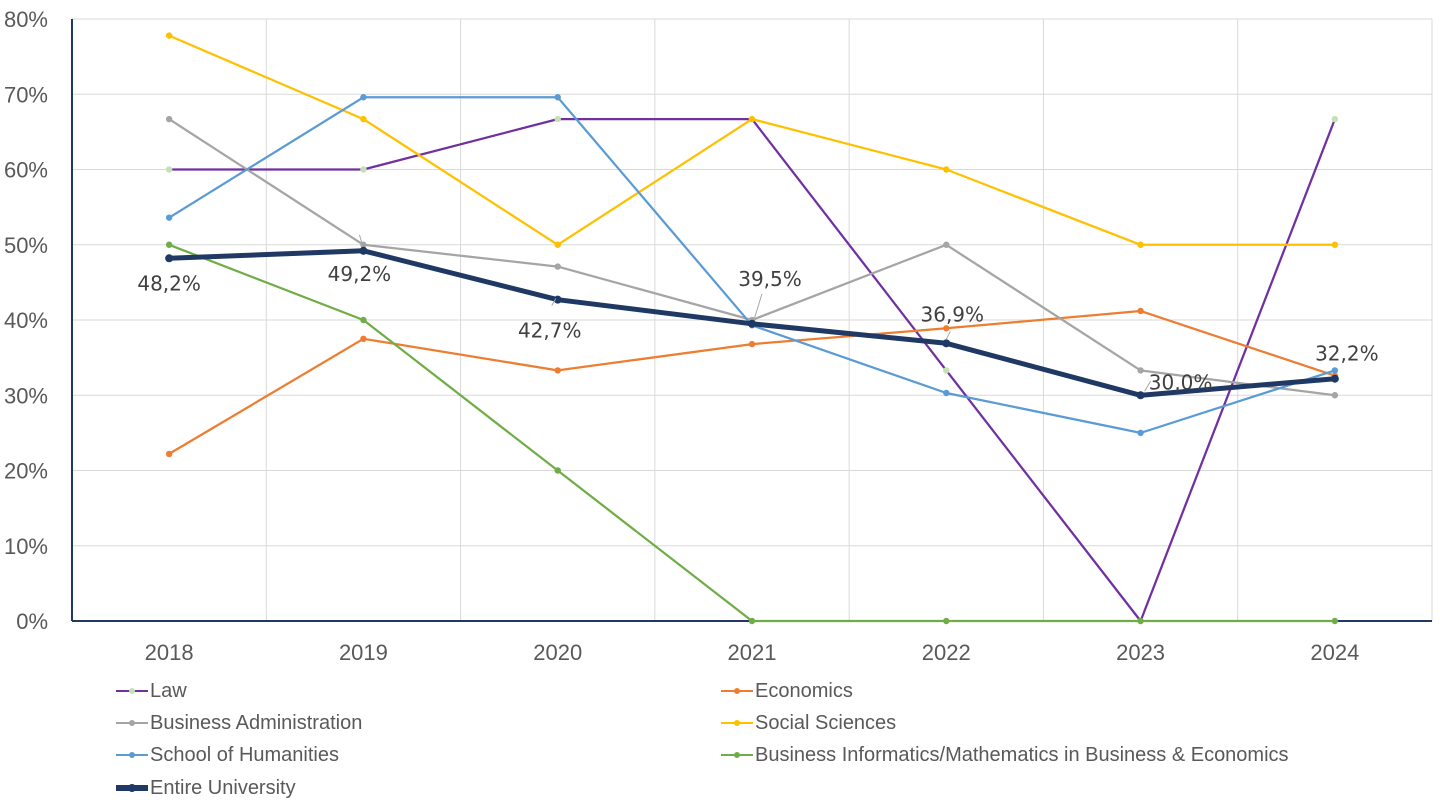 The height and width of the screenshot is (810, 1440). I want to click on y-tick-label: 20%, so click(26, 471).